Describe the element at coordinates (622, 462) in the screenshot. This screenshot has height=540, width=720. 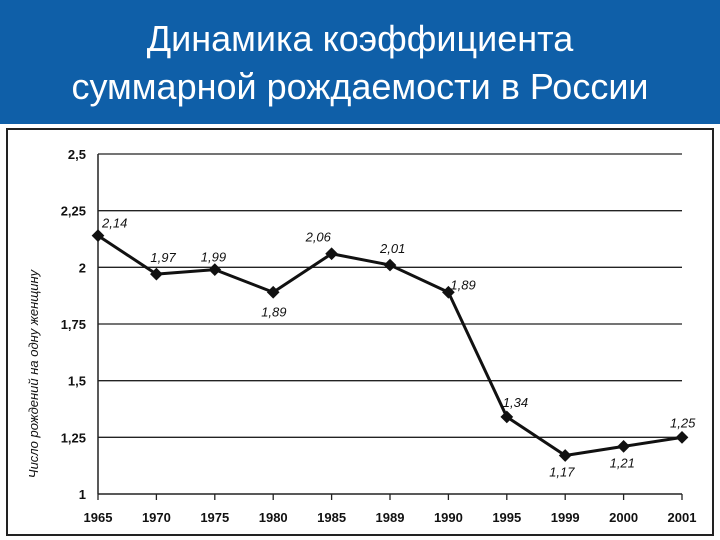
I see `data-label-2000: 1,21` at that location.